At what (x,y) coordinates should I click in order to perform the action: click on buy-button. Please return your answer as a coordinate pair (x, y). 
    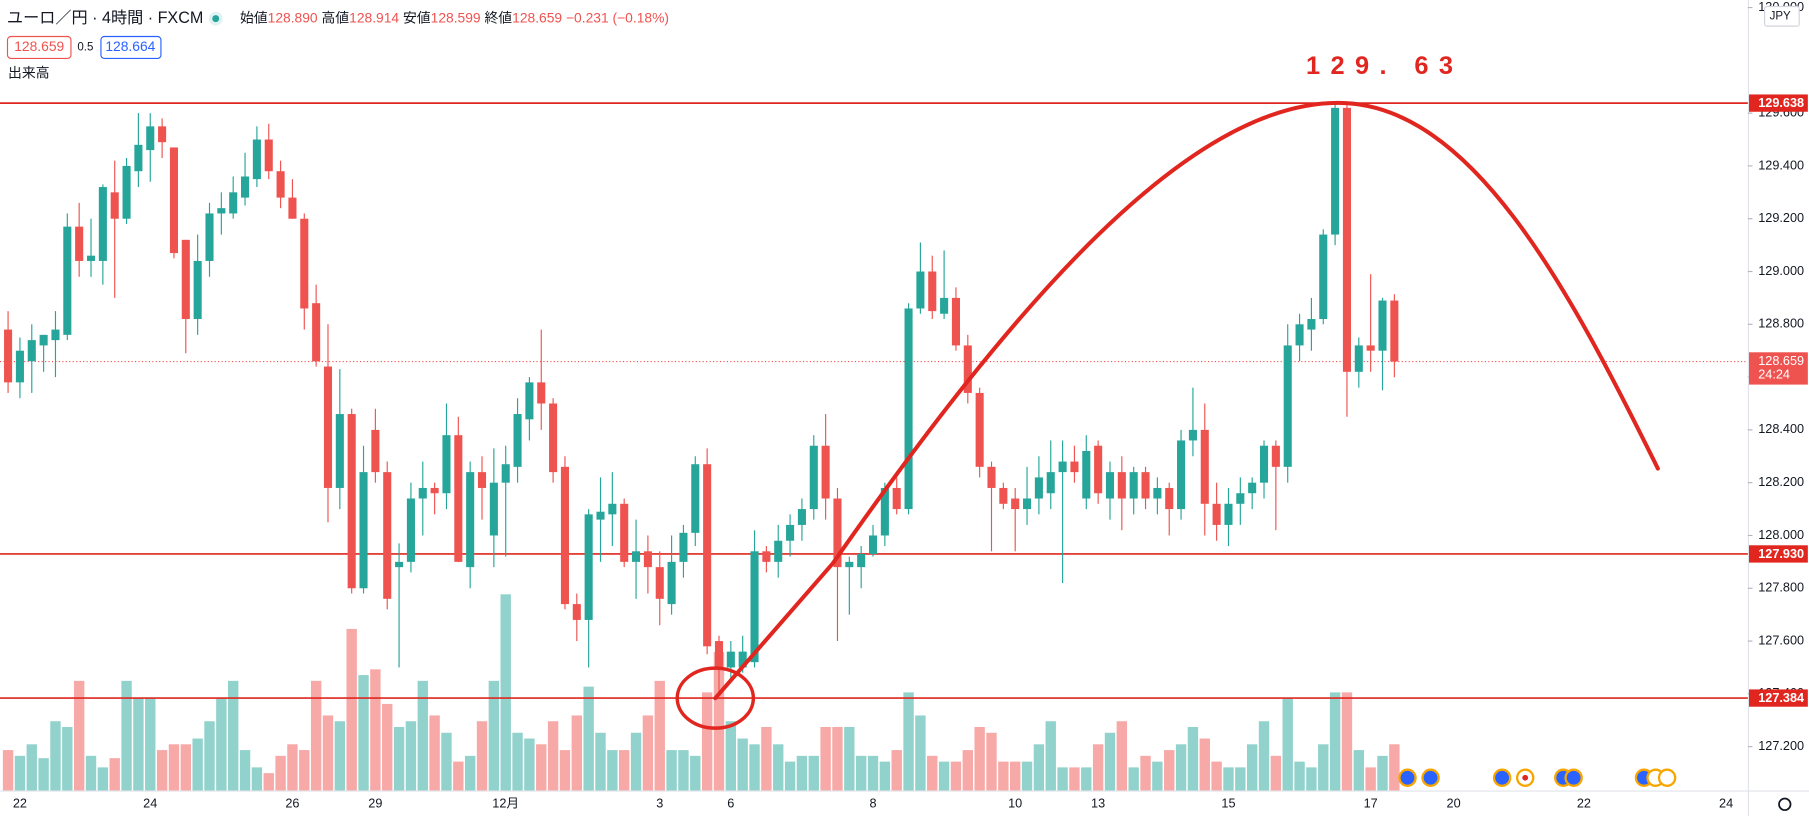
    Looking at the image, I should click on (131, 47).